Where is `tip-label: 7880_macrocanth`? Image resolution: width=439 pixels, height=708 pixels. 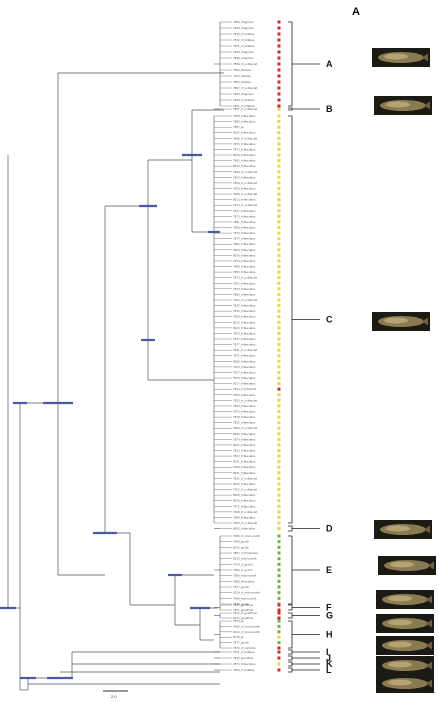
tip-label: 7880_macrocanth is located at coordinates (245, 576).